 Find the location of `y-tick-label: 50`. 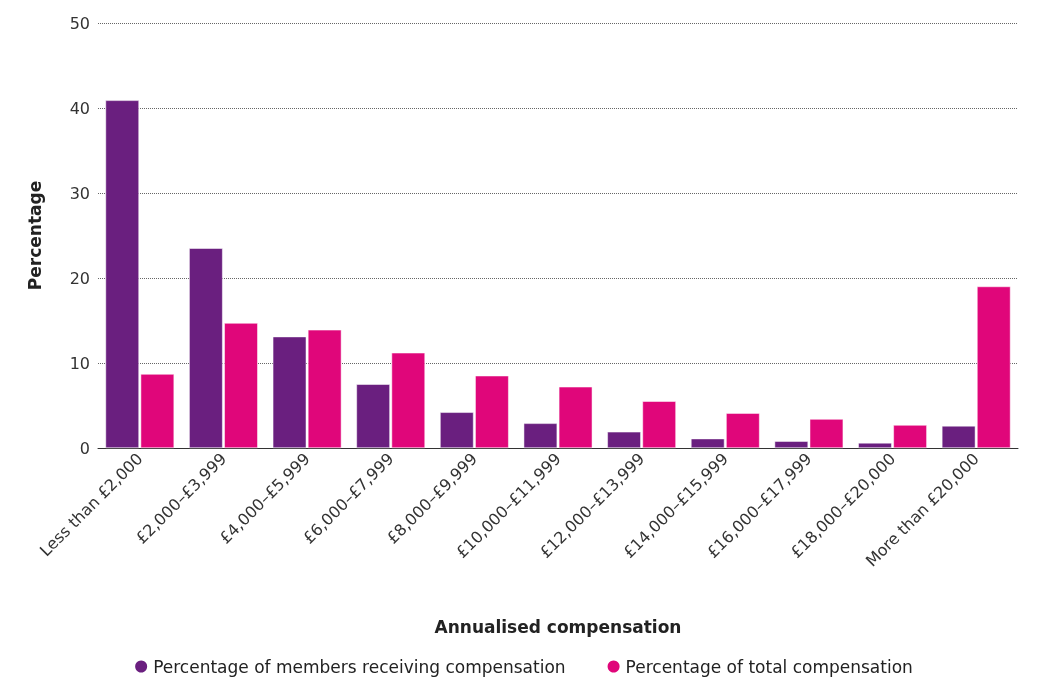

y-tick-label: 50 is located at coordinates (79, 23).